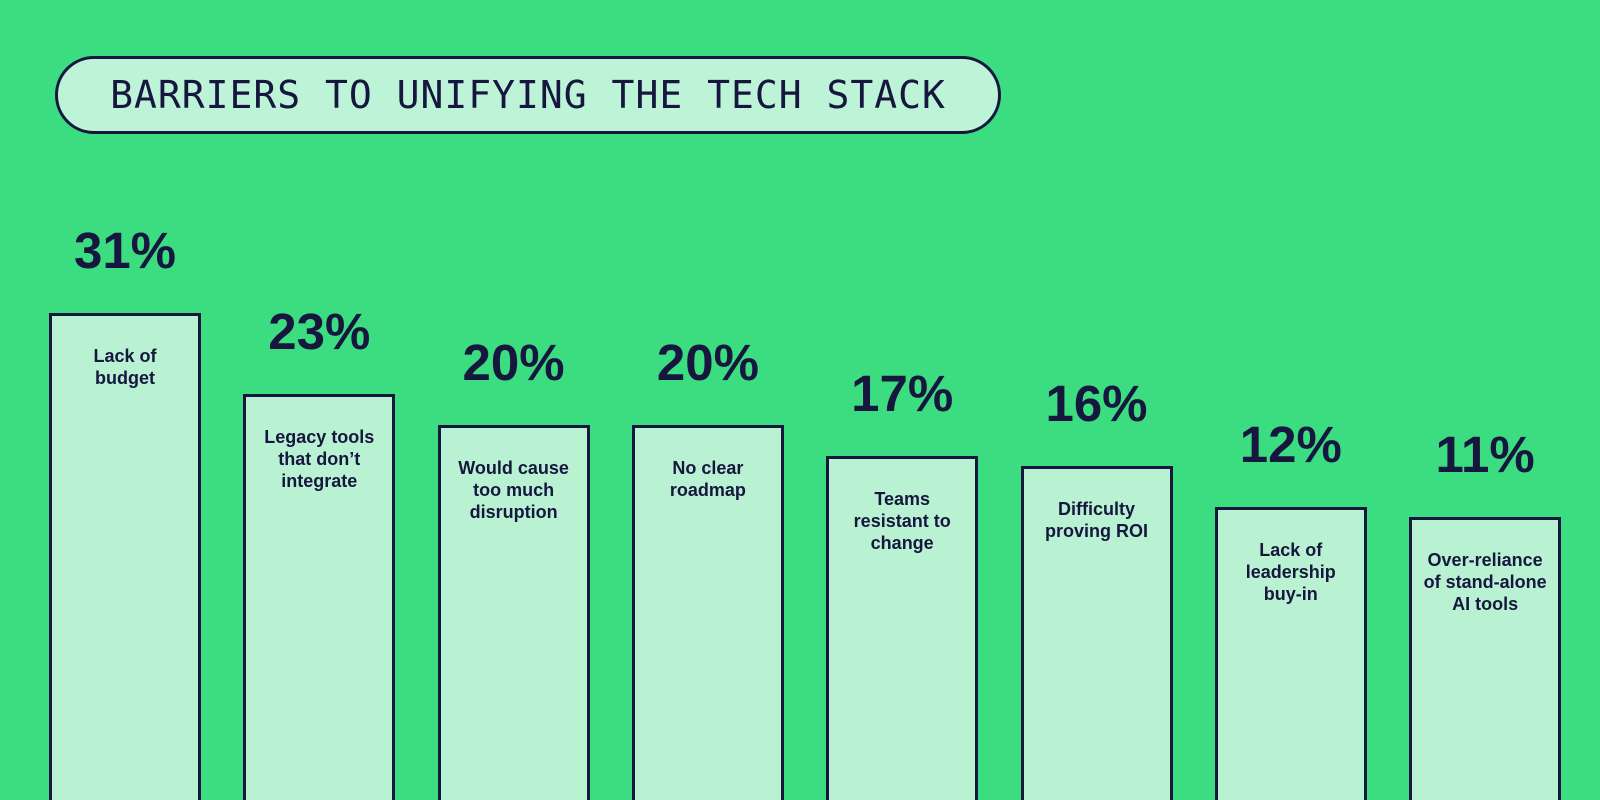 This screenshot has height=800, width=1600. I want to click on chart-title: BARRIERS TO UNIFYING THE TECH STACK, so click(528, 95).